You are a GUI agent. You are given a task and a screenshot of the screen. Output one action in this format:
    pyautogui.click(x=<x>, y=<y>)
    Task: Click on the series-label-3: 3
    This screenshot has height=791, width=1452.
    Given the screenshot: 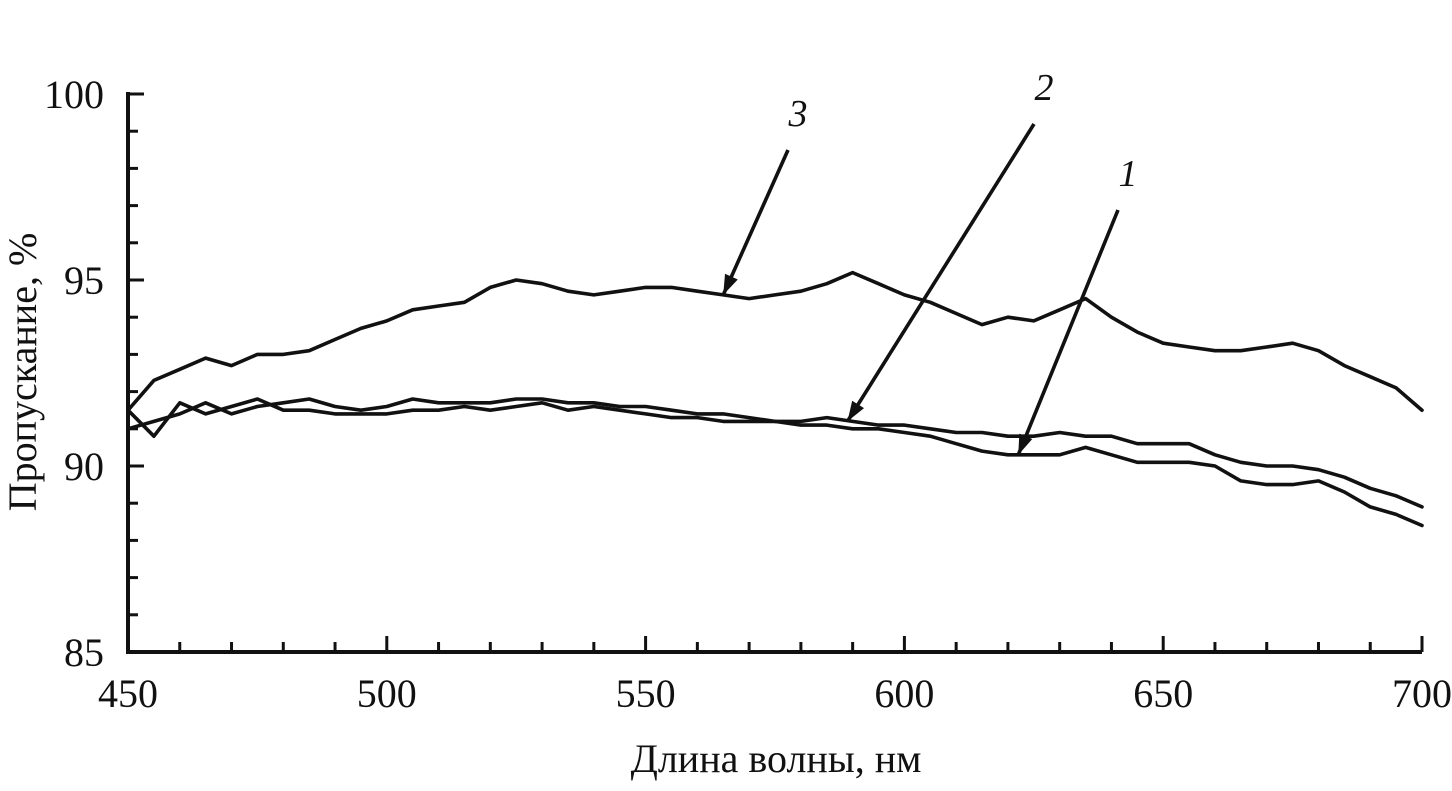 What is the action you would take?
    pyautogui.click(x=798, y=114)
    